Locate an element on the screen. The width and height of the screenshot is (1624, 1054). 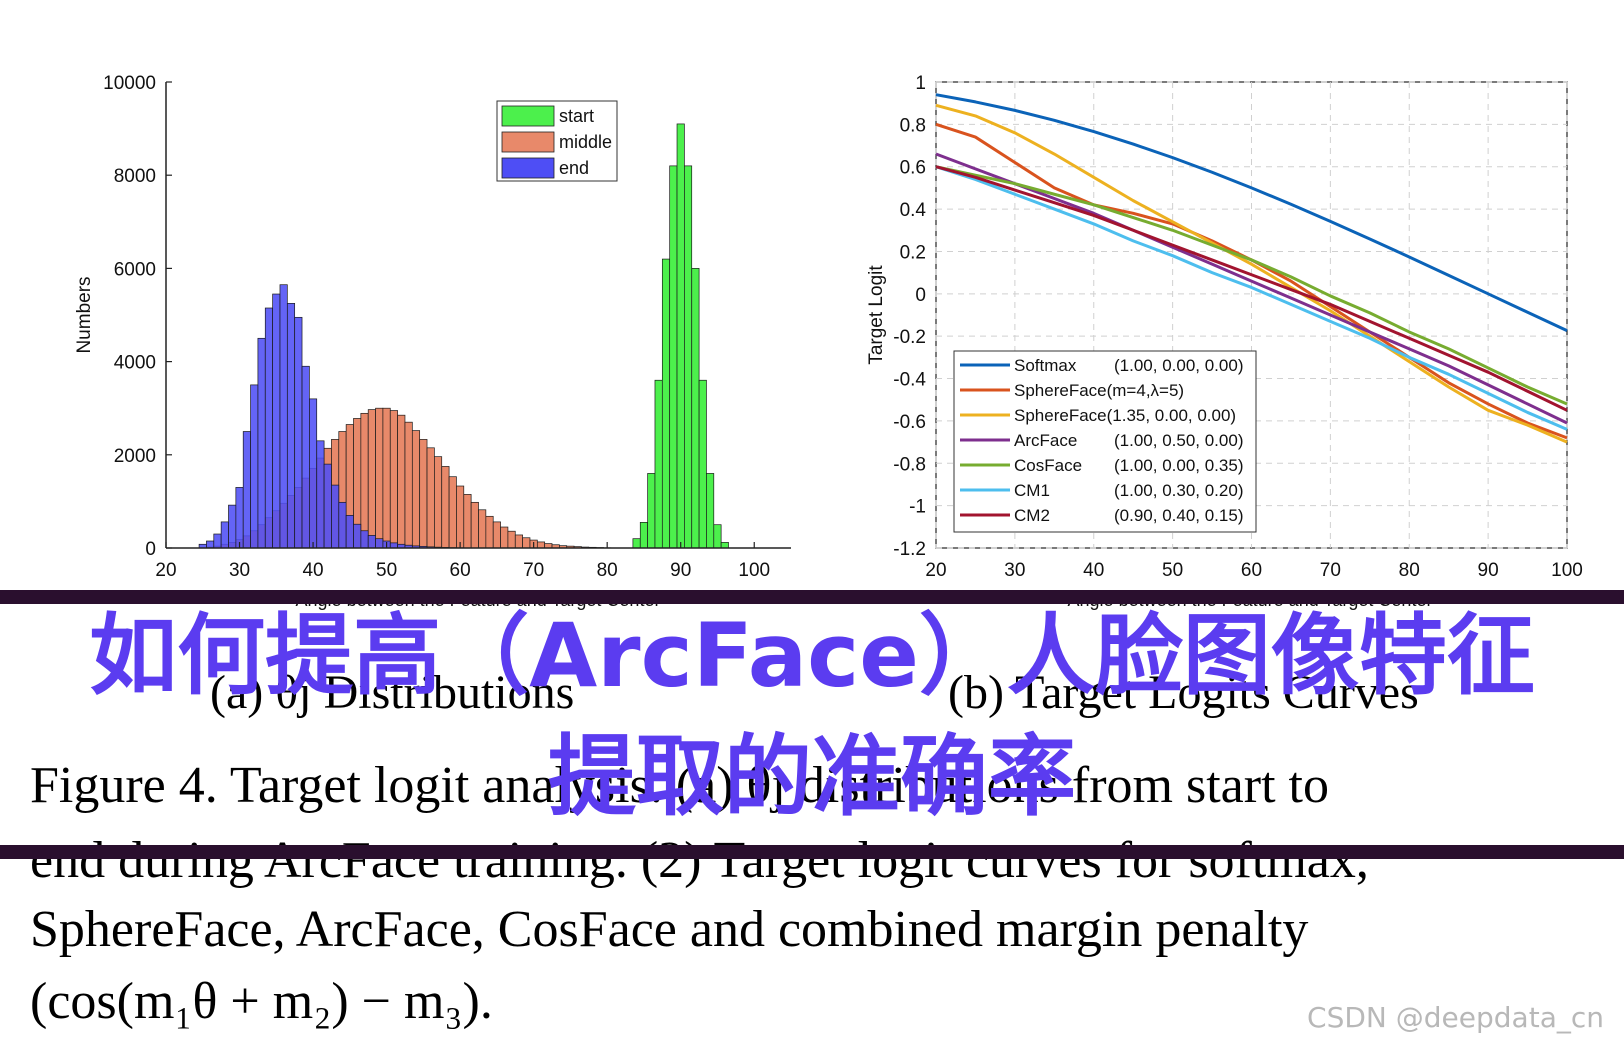
legend-swatch-middle is located at coordinates (528, 142).